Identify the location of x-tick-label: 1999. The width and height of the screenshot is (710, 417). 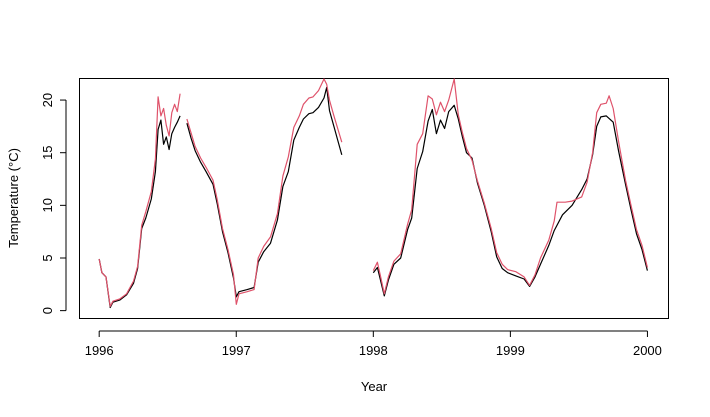
(510, 350).